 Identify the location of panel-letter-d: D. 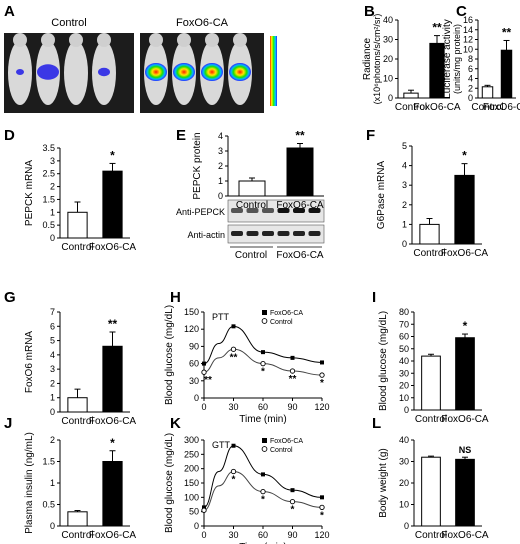
(9, 135).